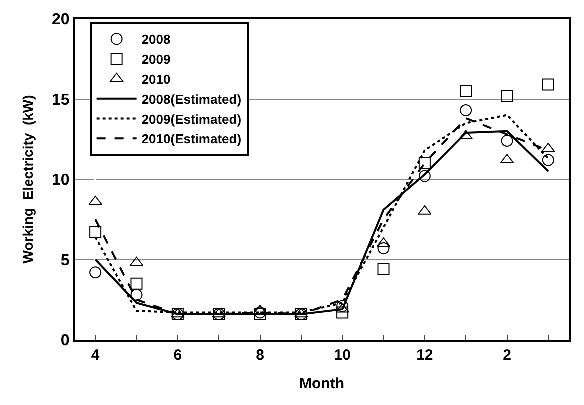 This screenshot has height=405, width=584. What do you see at coordinates (156, 60) in the screenshot?
I see `legend-label: 2009` at bounding box center [156, 60].